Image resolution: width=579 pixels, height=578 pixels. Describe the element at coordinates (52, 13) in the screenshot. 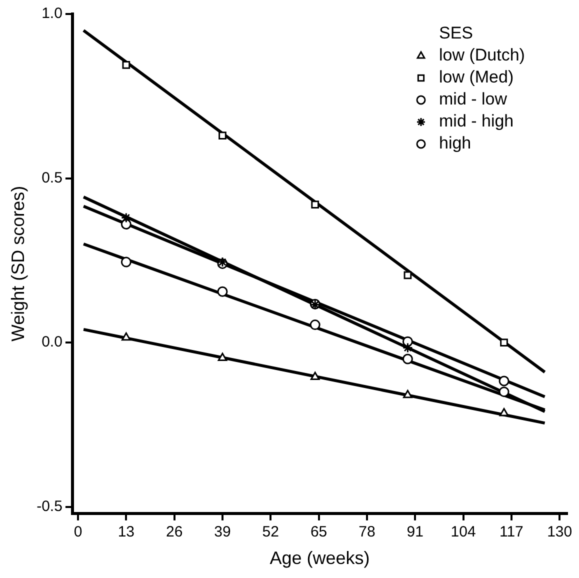

I see `y-tick-label: 1.0` at that location.